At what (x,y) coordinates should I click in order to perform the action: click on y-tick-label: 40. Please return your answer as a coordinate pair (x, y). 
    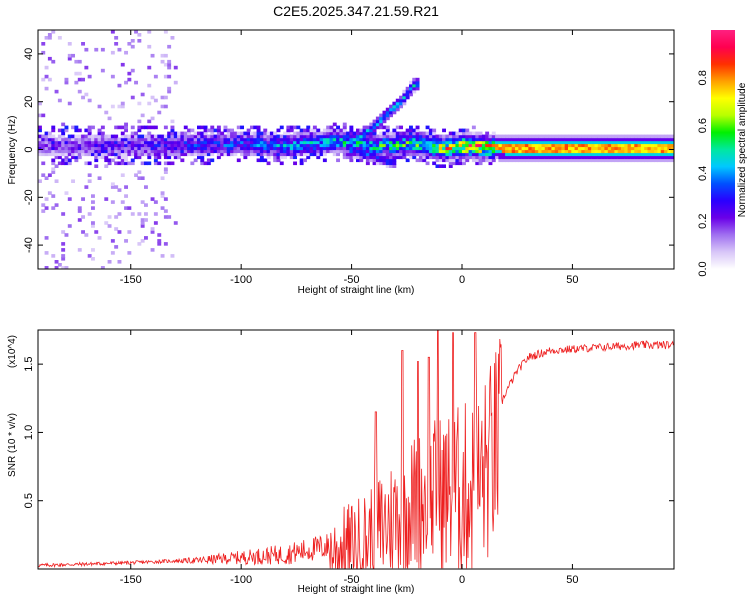
    Looking at the image, I should click on (29, 54).